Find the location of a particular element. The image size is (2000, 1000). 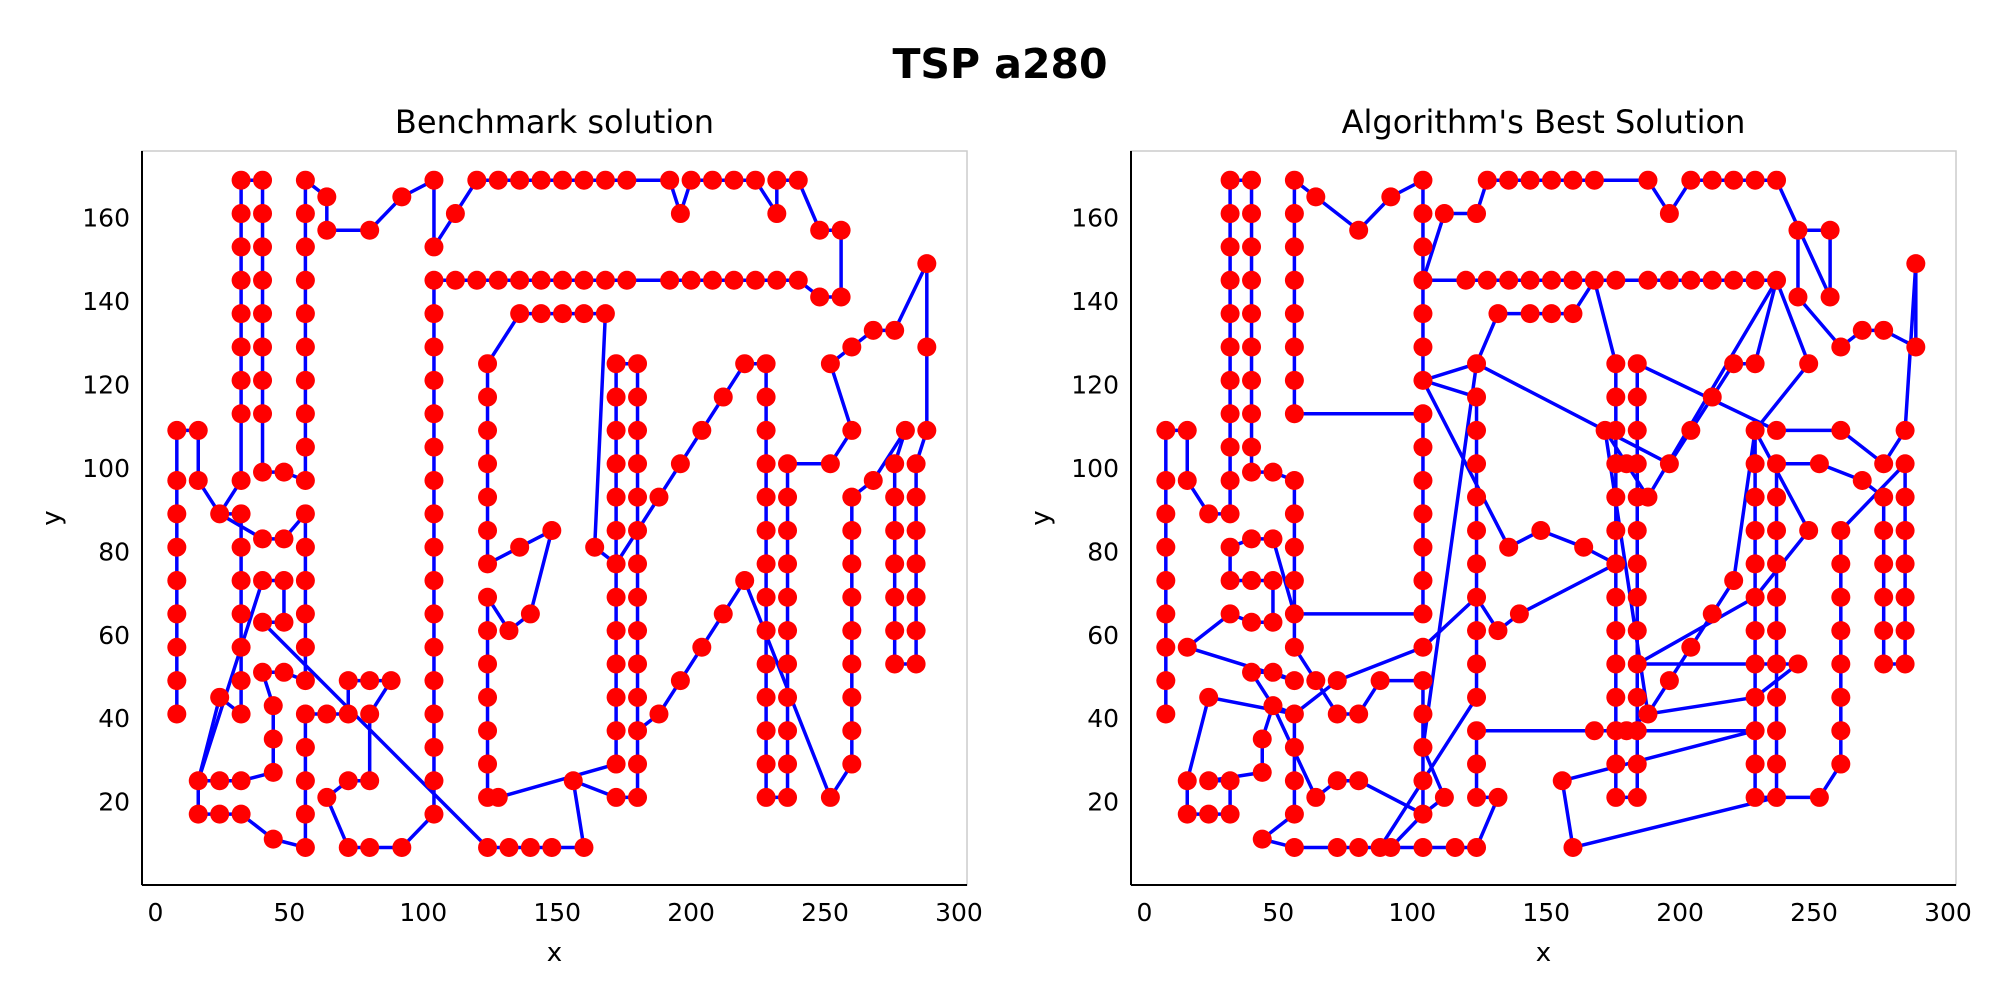

benchmark-y-tick-label: 40 is located at coordinates (114, 718).